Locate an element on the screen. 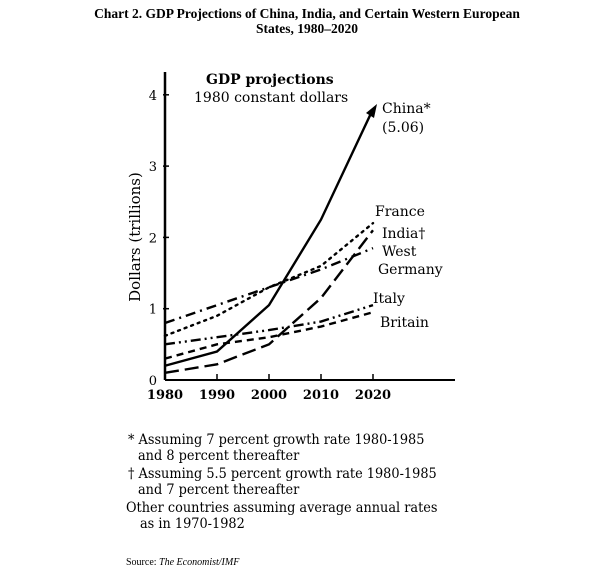 This screenshot has height=577, width=614. series-note: (5.06) is located at coordinates (403, 128).